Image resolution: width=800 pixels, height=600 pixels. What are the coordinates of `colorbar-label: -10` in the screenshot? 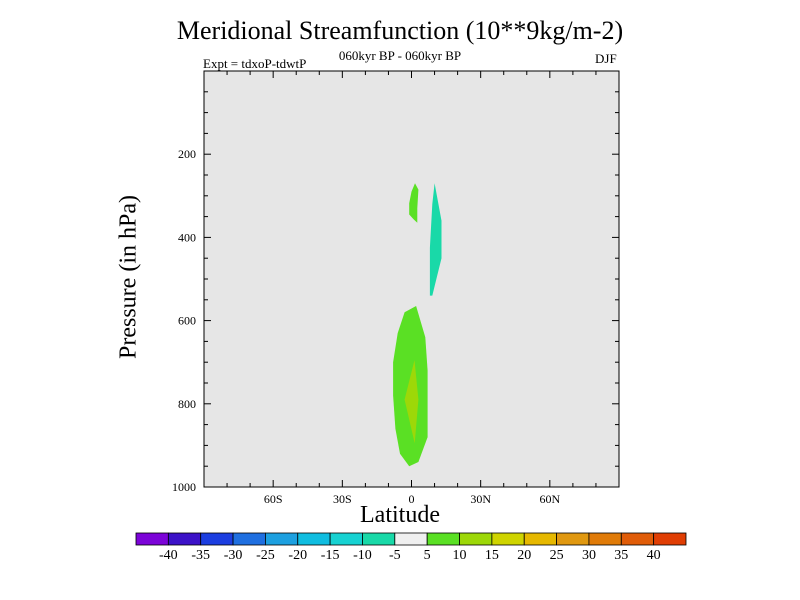 It's located at (362, 555).